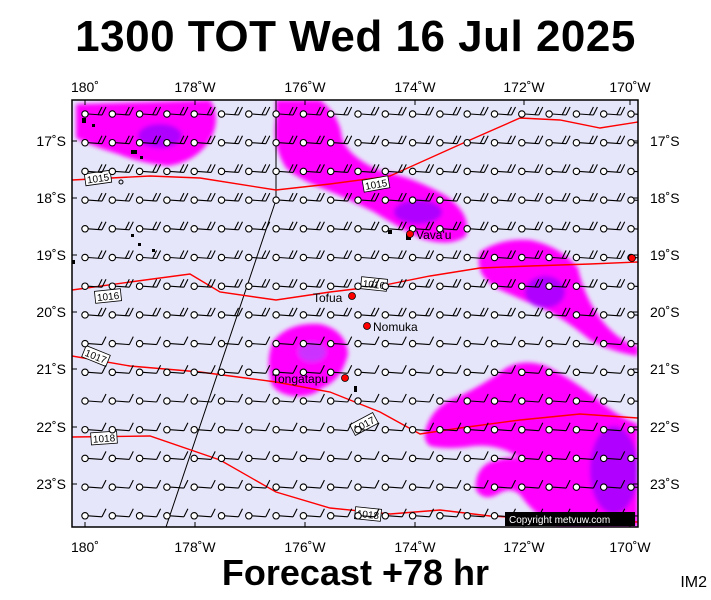  Describe the element at coordinates (109, 297) in the screenshot. I see `svg-text: 1016` at that location.